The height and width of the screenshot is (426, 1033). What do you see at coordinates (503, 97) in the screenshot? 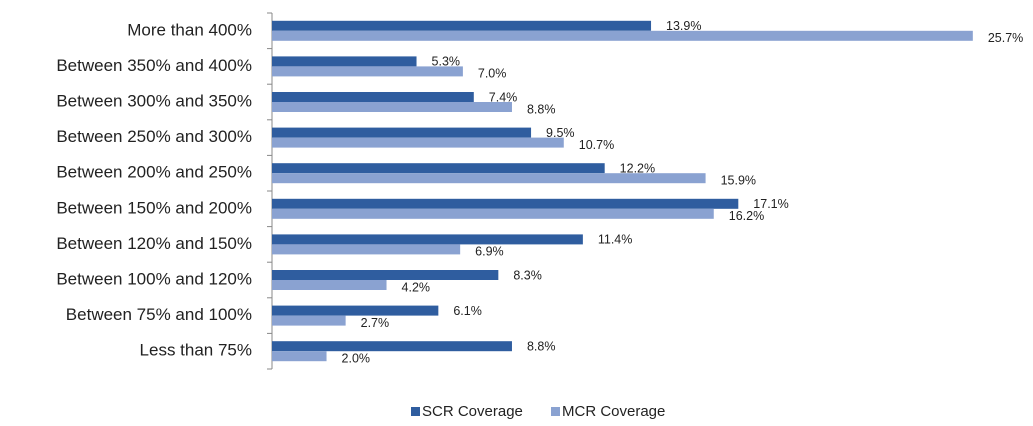
I see `value-label: 7.4%` at bounding box center [503, 97].